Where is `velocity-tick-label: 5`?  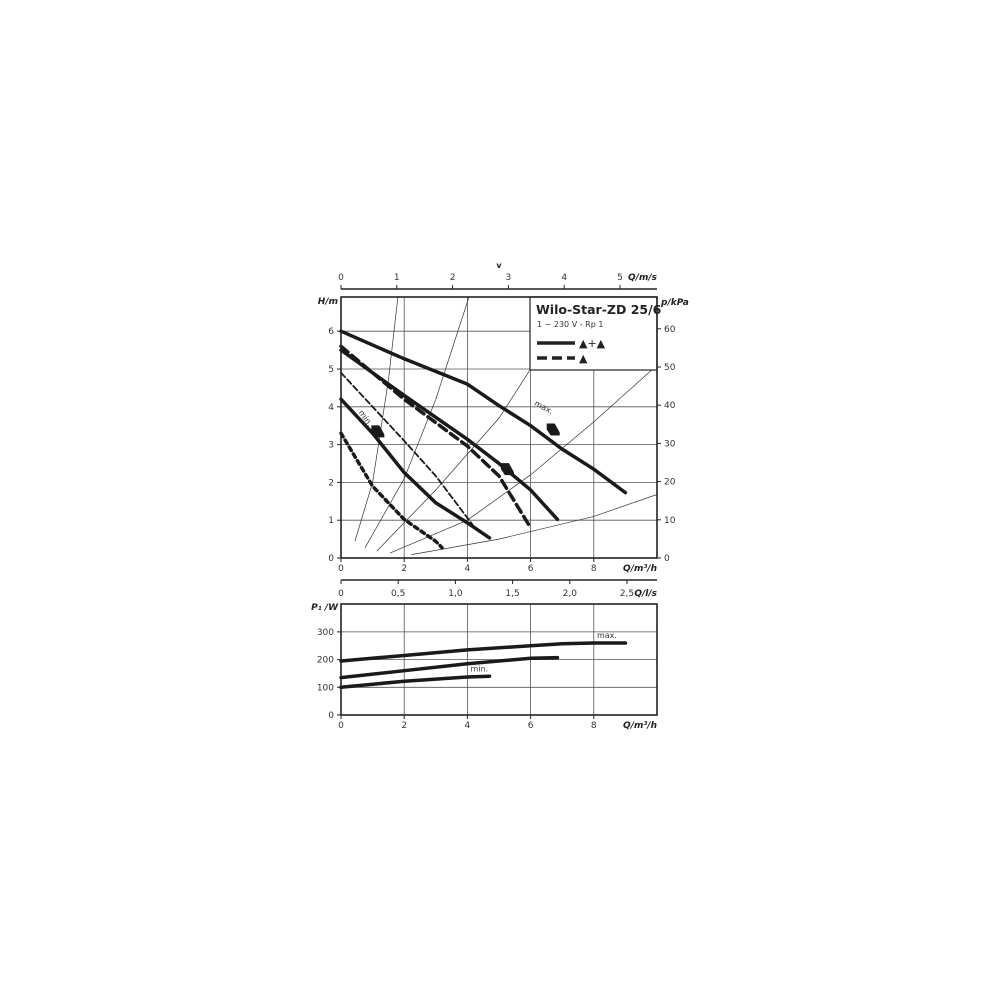
velocity-tick-label: 5 is located at coordinates (620, 278).